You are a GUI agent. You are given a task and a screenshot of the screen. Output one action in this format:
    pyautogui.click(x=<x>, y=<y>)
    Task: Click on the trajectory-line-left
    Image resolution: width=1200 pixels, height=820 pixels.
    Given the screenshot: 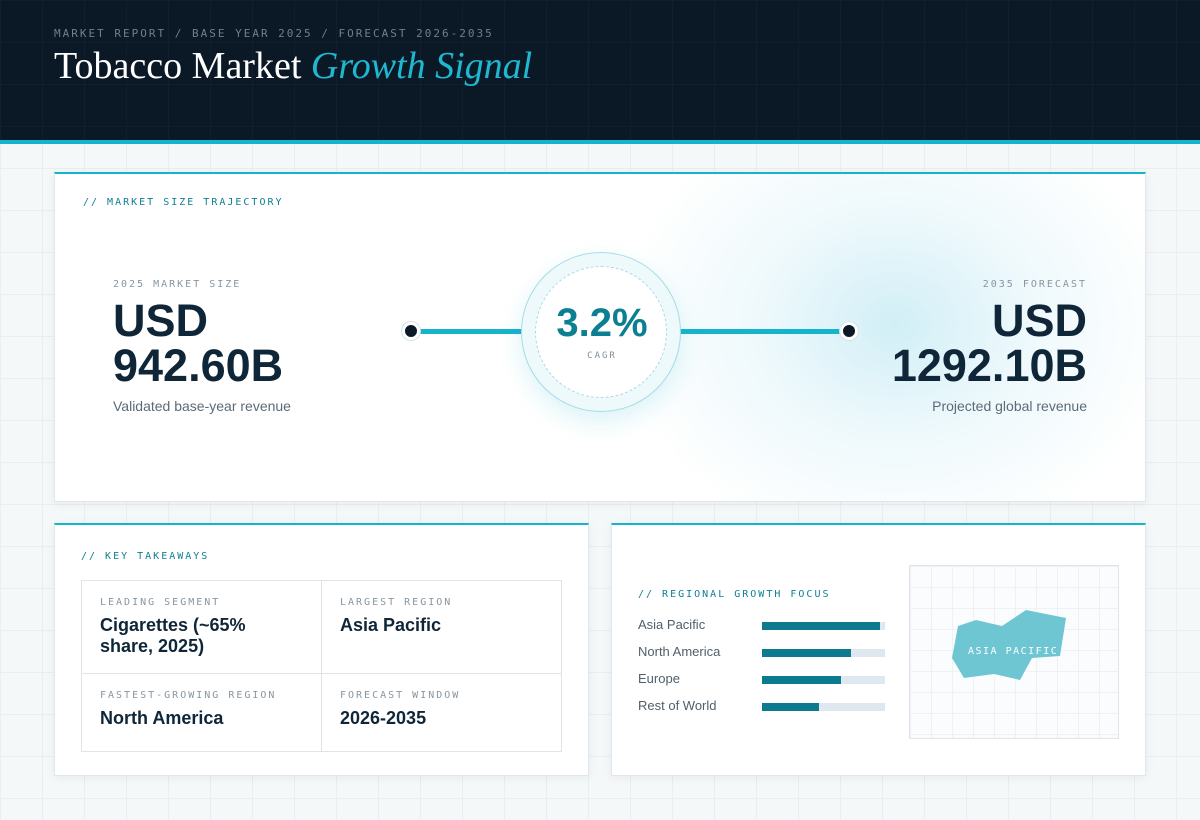 What is the action you would take?
    pyautogui.click(x=479, y=331)
    